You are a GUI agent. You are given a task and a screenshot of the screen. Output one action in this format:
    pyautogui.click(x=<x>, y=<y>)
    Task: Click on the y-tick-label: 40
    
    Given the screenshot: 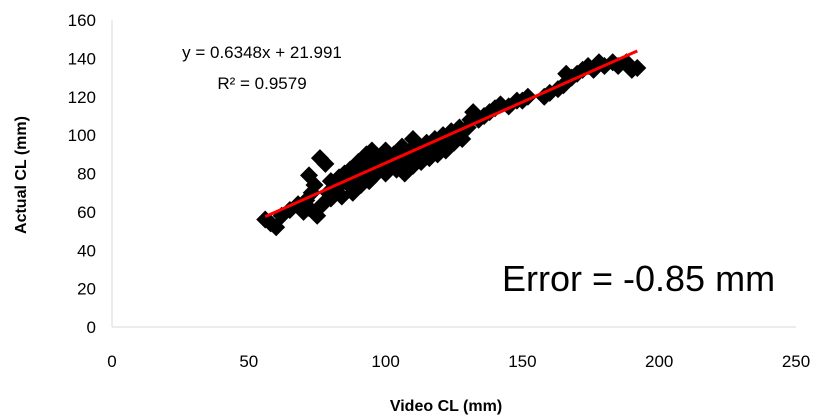 What is the action you would take?
    pyautogui.click(x=86, y=250)
    